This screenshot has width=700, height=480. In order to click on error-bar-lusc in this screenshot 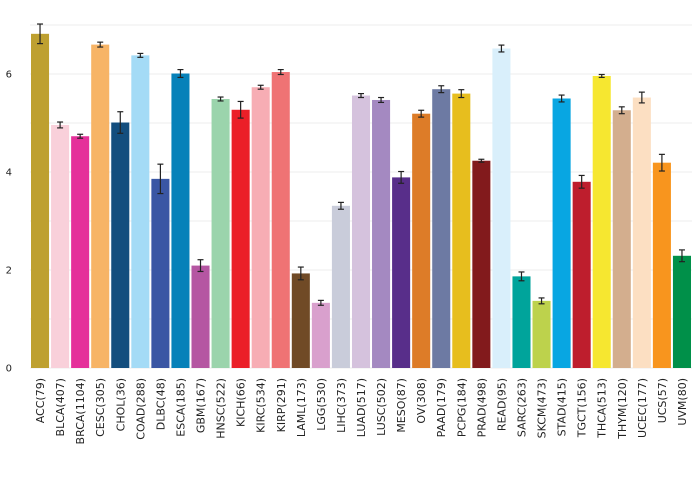, I will do `click(381, 100)`.